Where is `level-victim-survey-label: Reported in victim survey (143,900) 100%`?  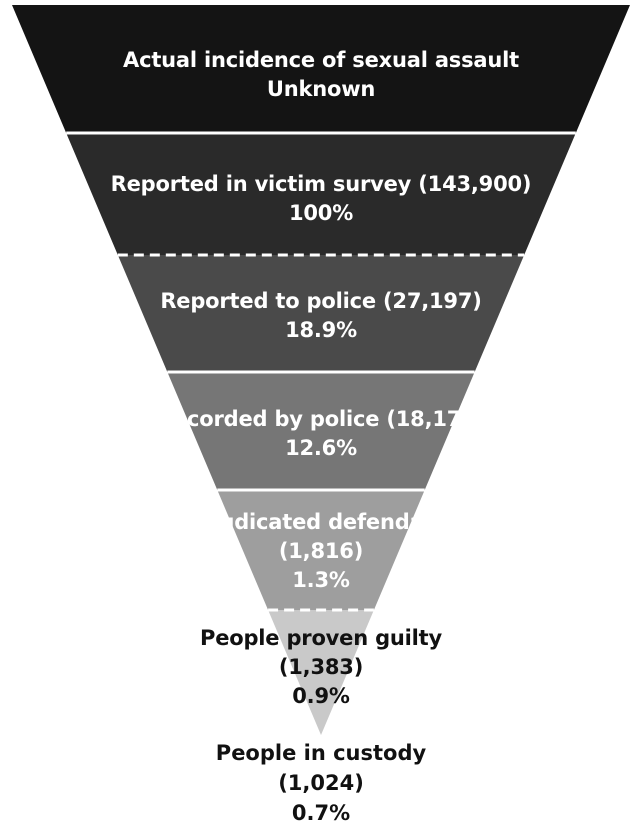
level-victim-survey-label: Reported in victim survey (143,900) 100% is located at coordinates (321, 198).